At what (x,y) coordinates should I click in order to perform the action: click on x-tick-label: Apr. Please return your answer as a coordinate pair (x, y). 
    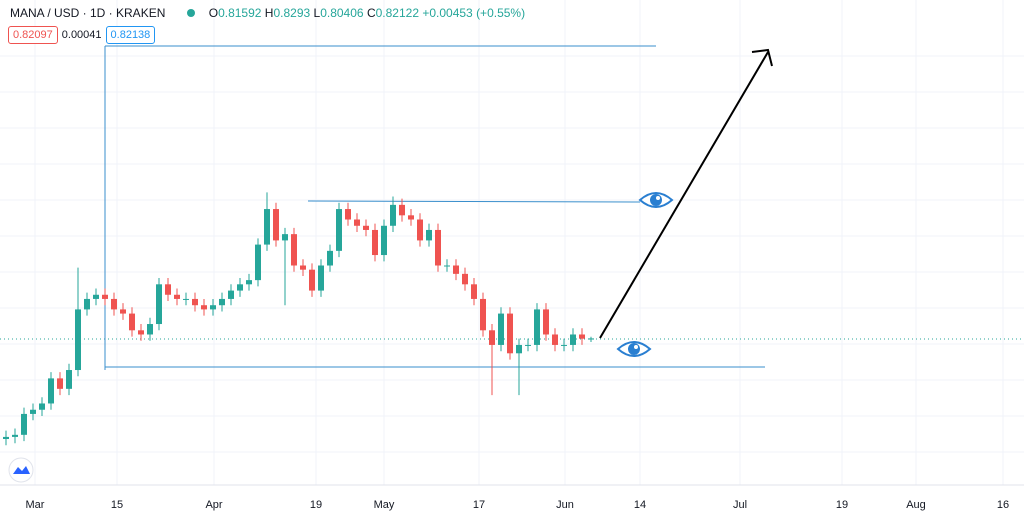
    Looking at the image, I should click on (213, 505).